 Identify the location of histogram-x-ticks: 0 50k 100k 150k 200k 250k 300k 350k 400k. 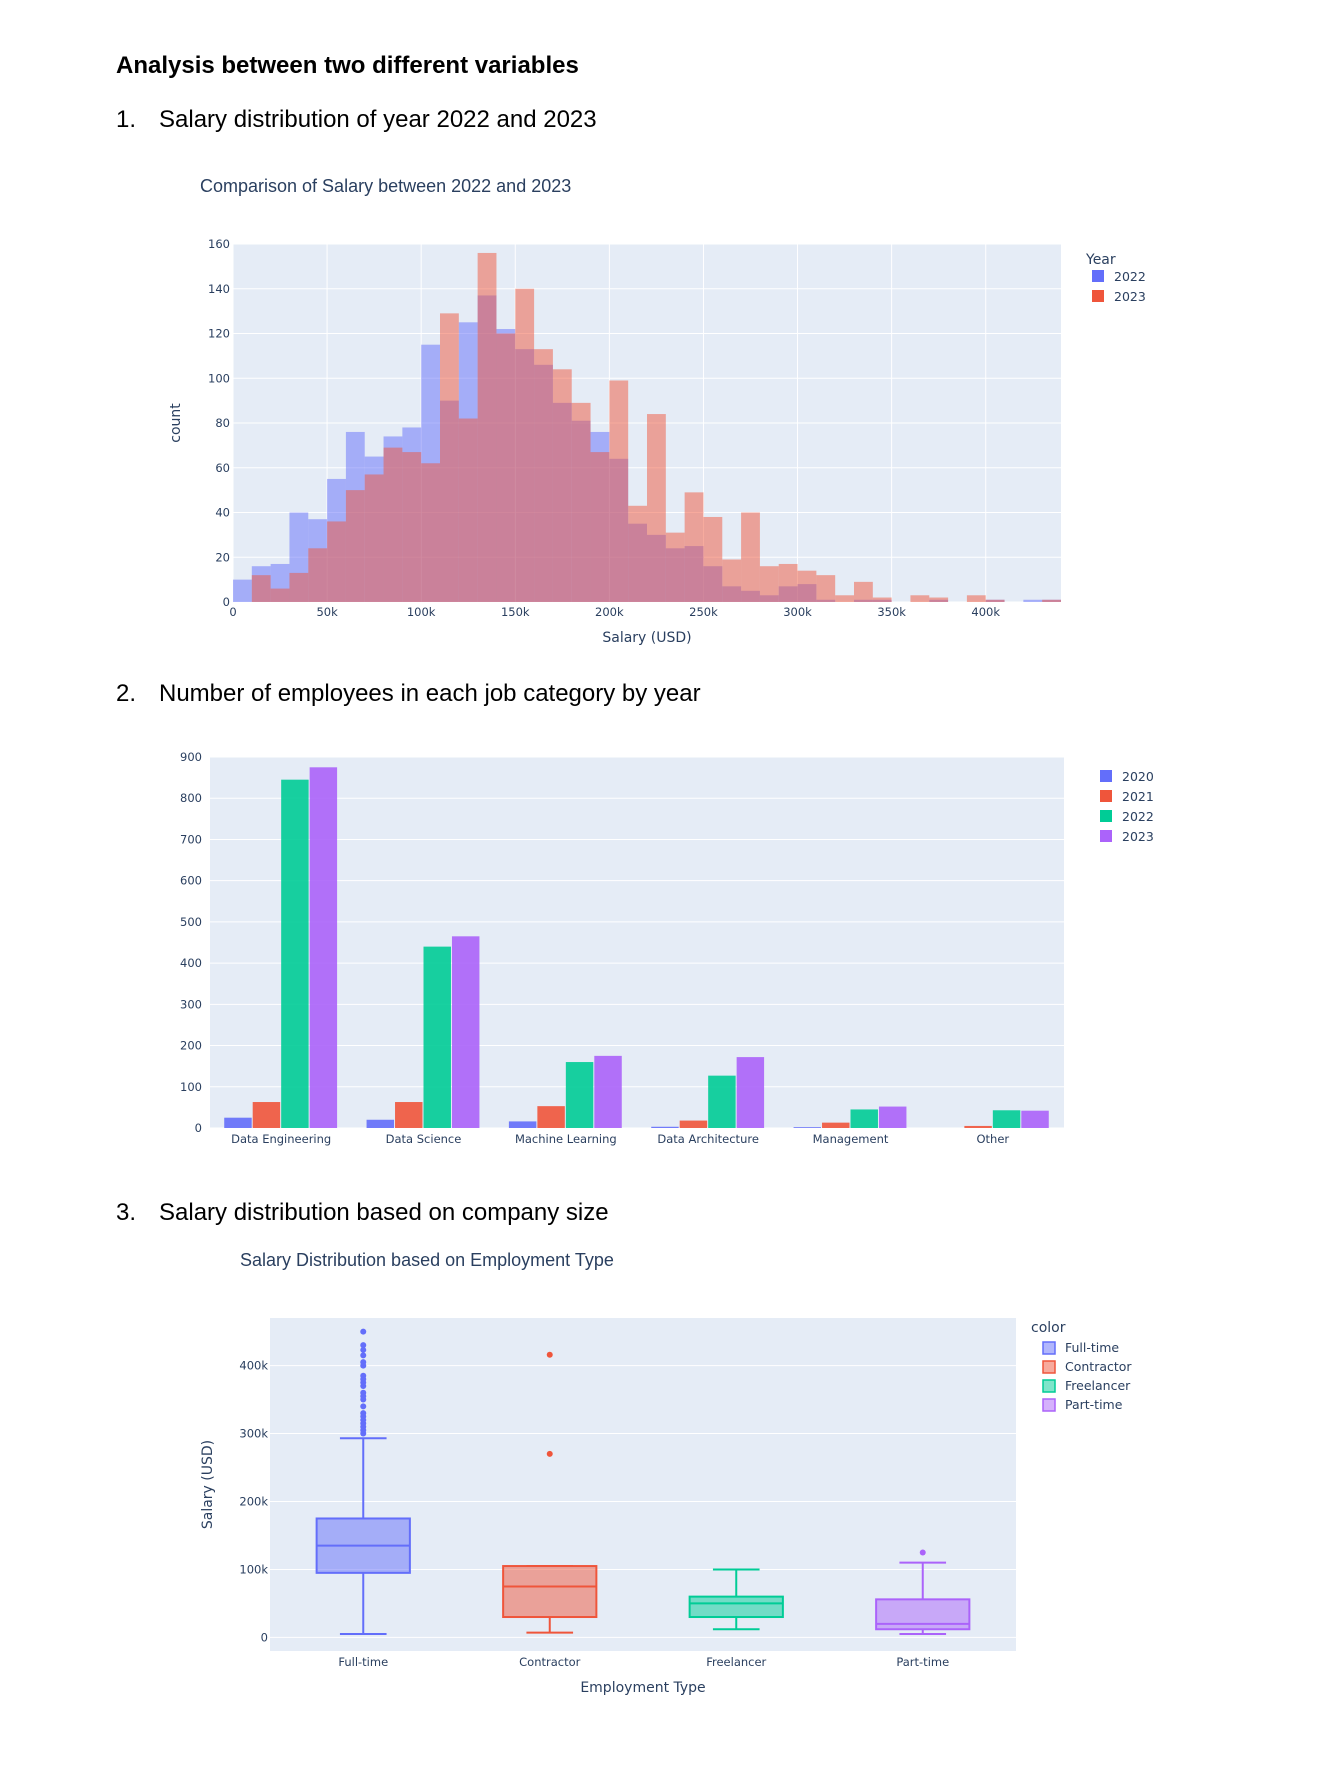
(614, 612).